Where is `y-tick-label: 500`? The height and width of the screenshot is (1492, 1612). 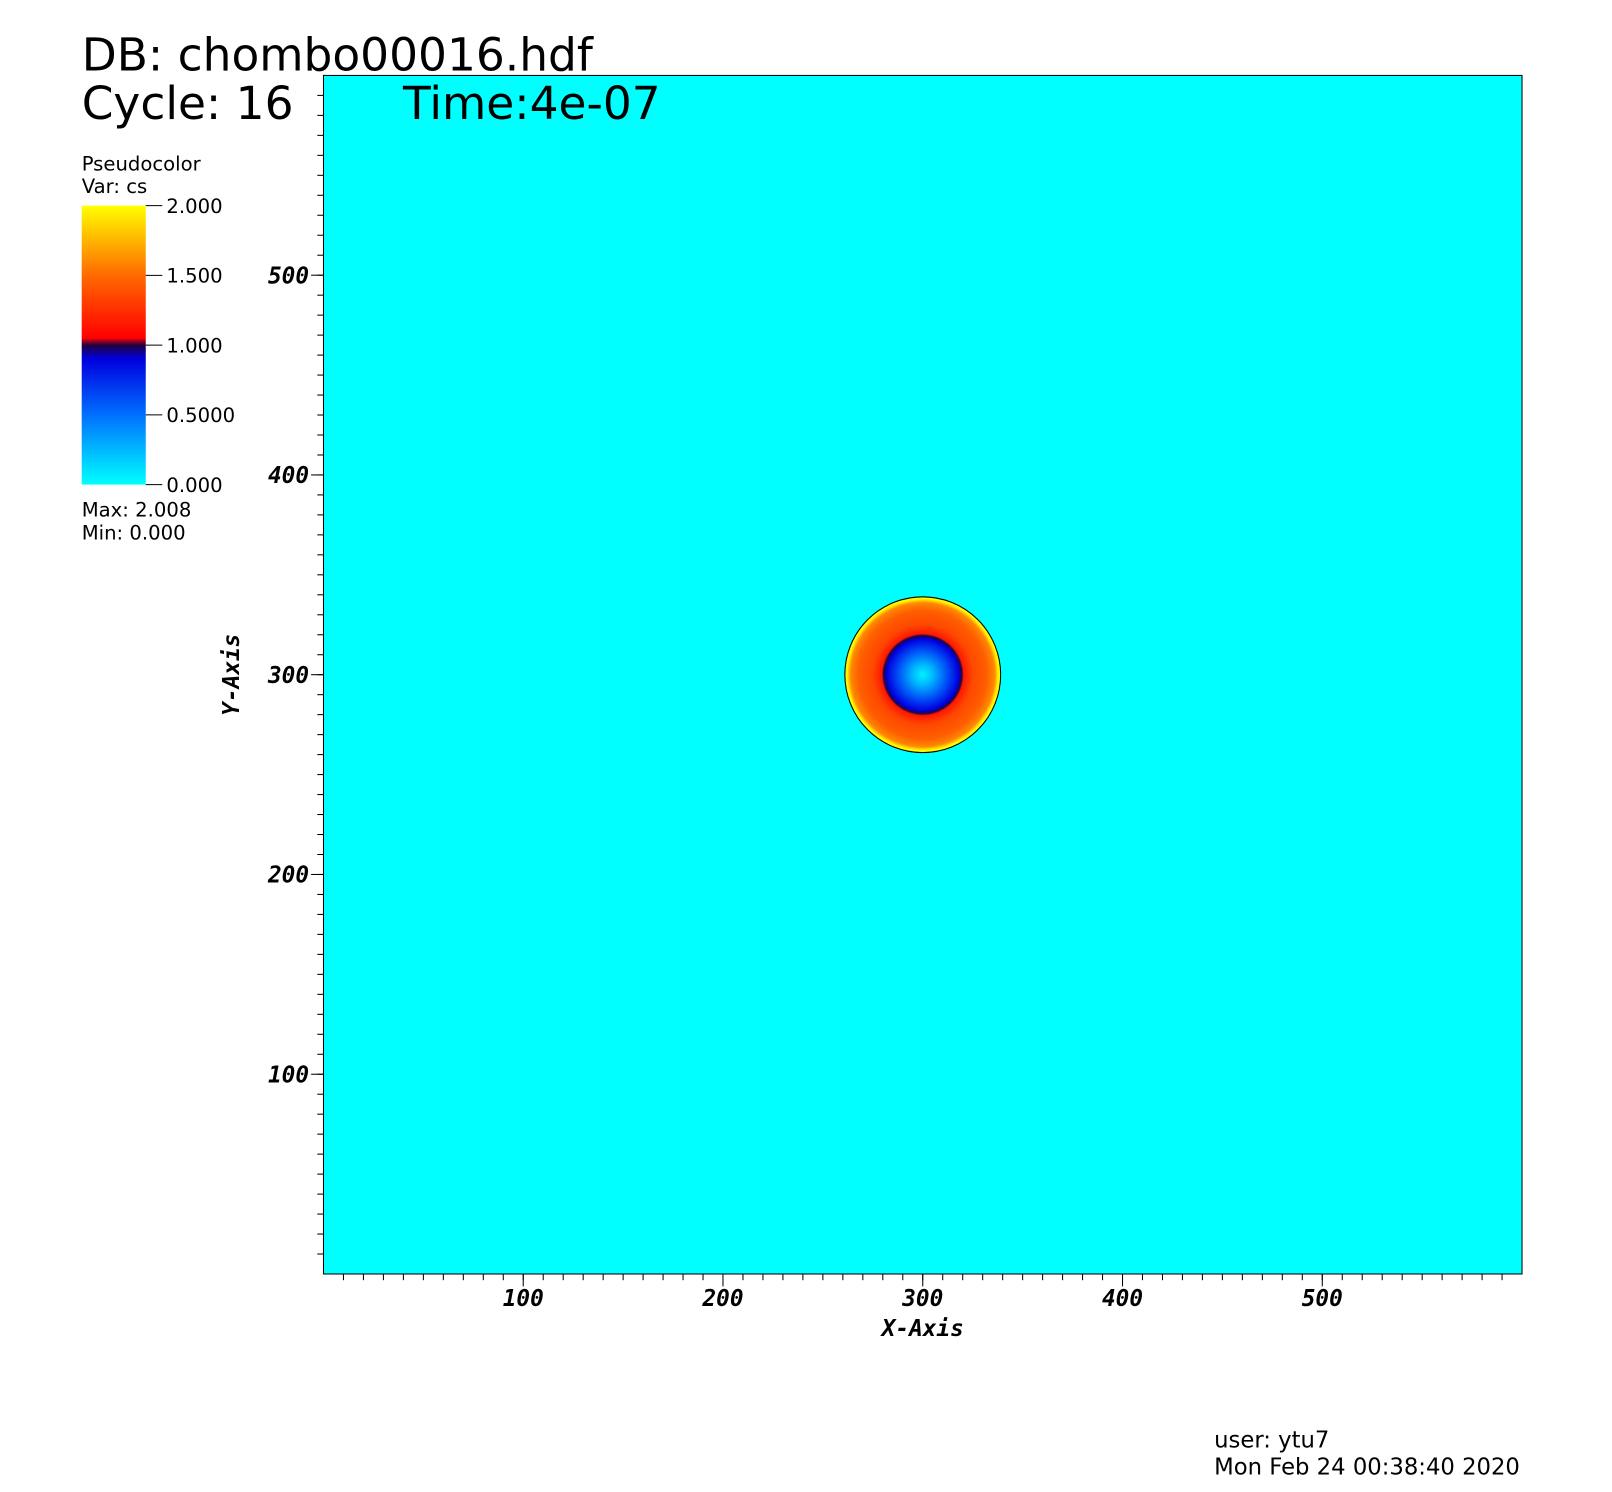
y-tick-label: 500 is located at coordinates (288, 276).